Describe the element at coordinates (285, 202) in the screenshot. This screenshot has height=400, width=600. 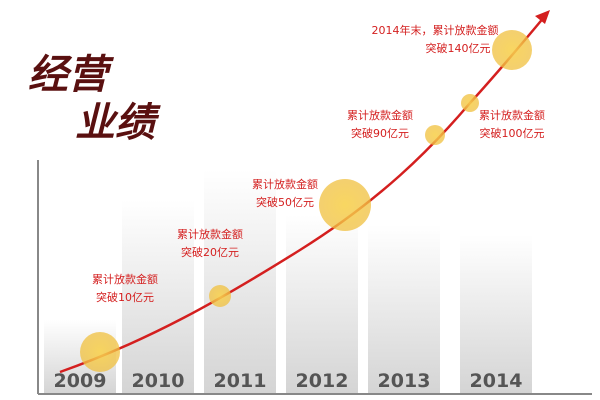
I see `milestone-label: 突破50亿元` at that location.